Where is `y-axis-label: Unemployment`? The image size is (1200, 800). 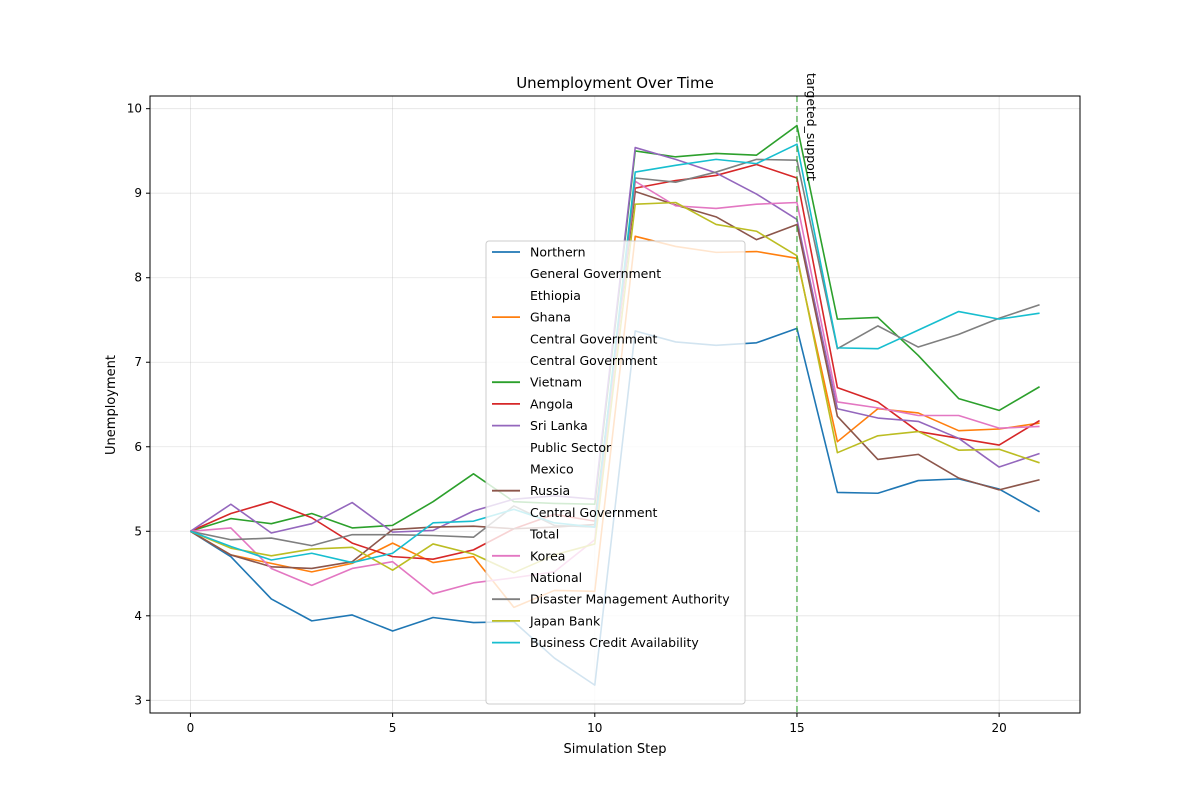
y-axis-label: Unemployment is located at coordinates (111, 405).